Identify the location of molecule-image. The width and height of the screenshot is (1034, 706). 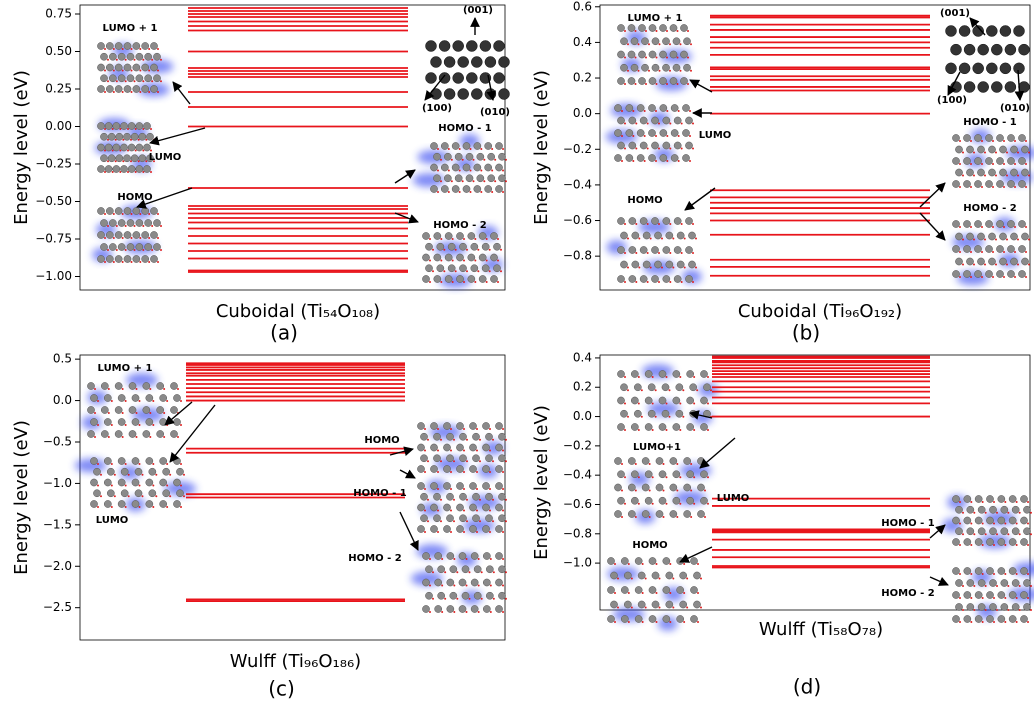
(135, 69).